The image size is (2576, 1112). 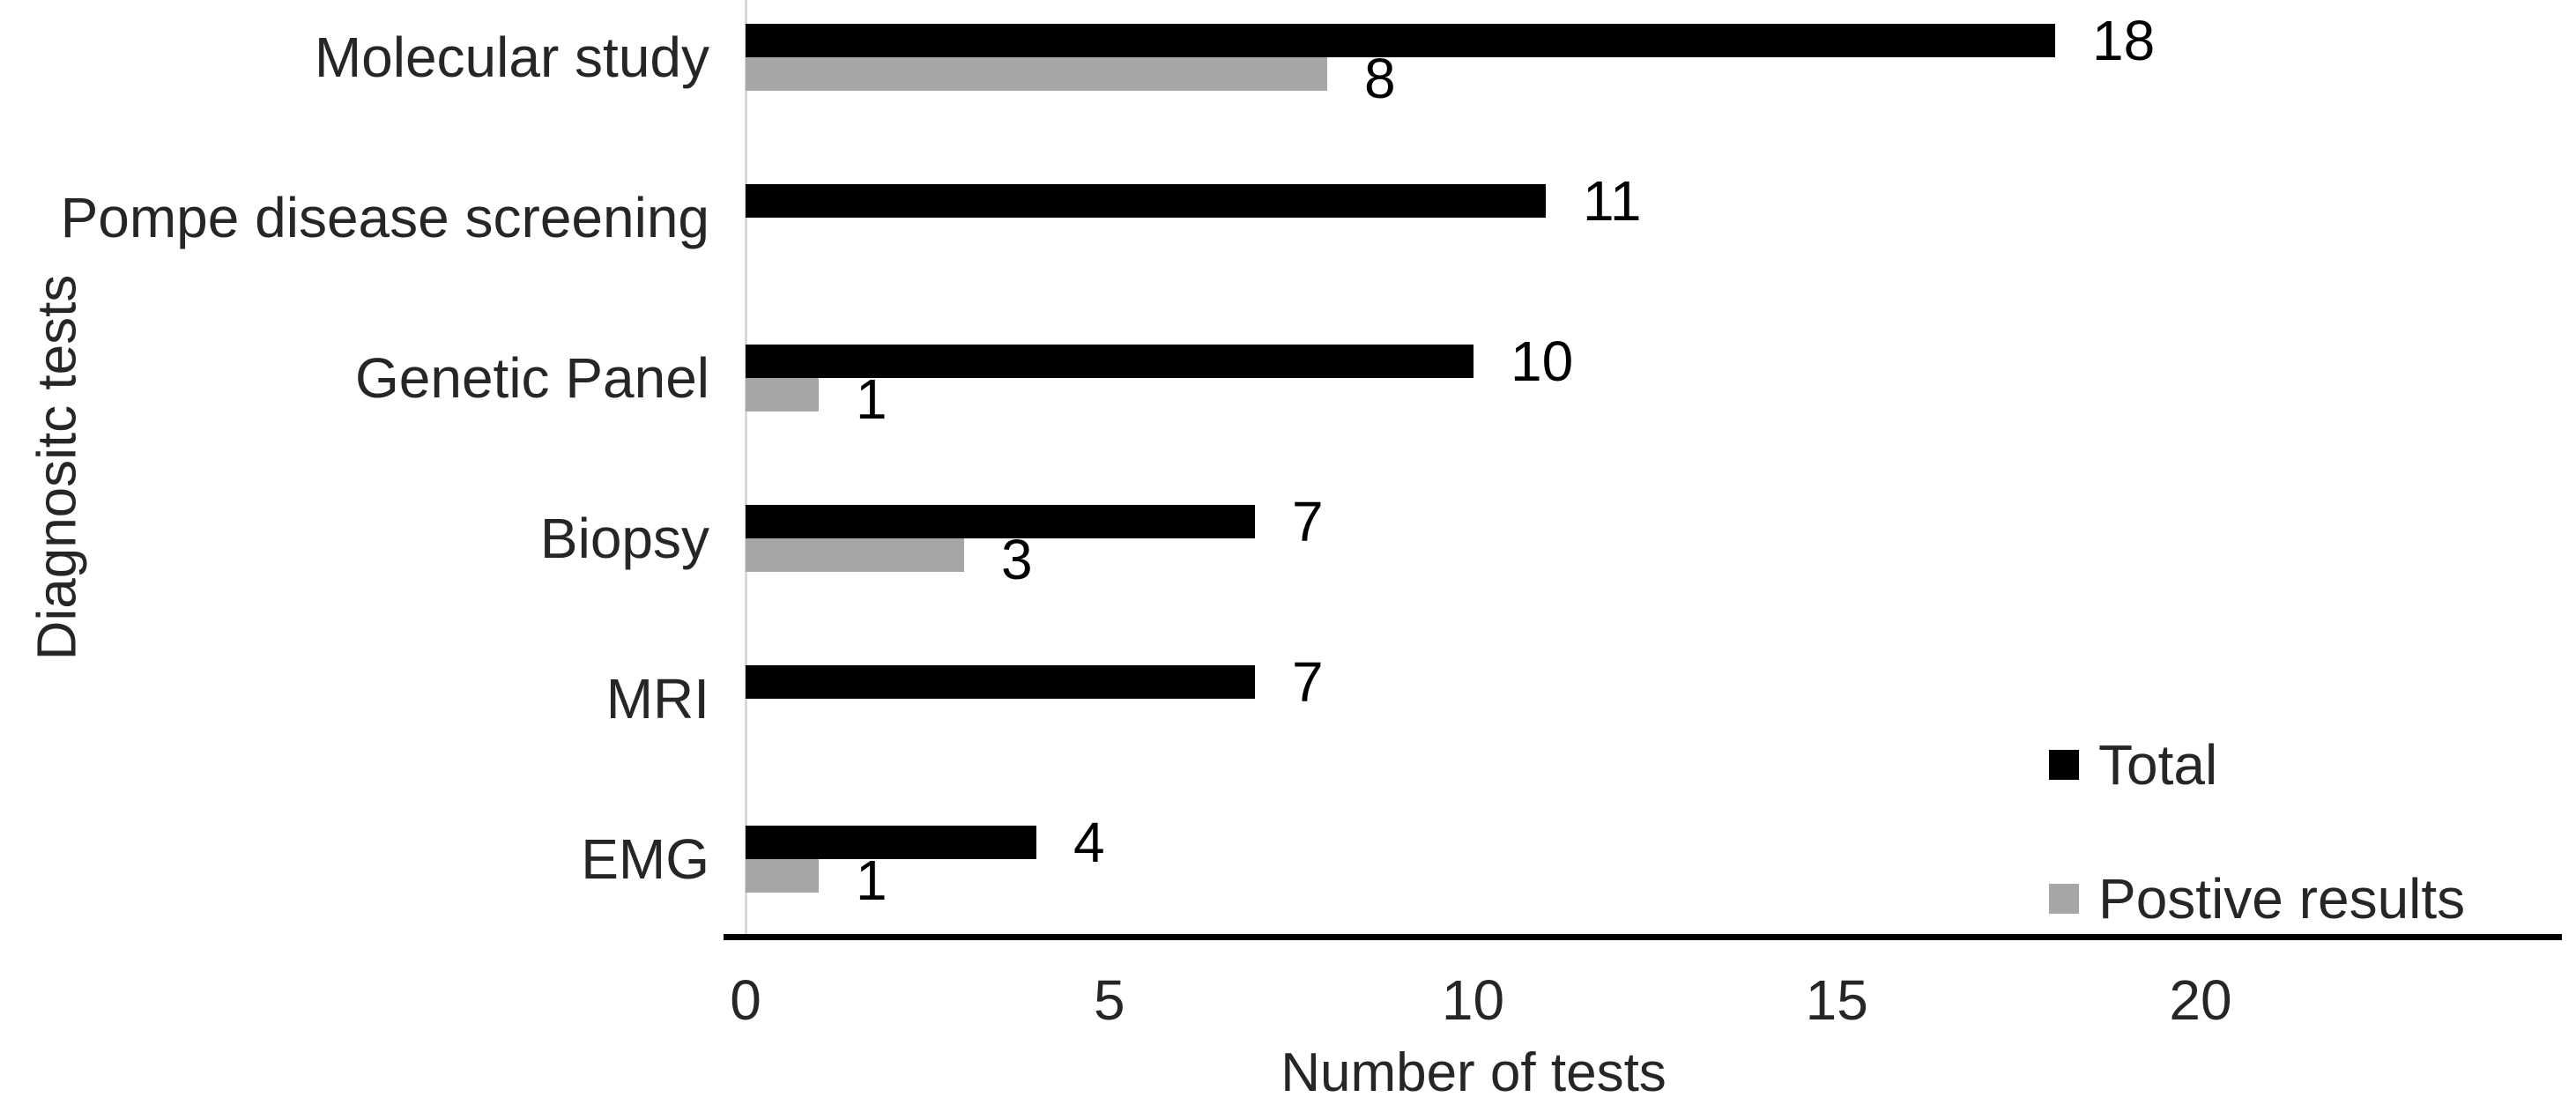 I want to click on value-label-total: 10, so click(x=1542, y=362).